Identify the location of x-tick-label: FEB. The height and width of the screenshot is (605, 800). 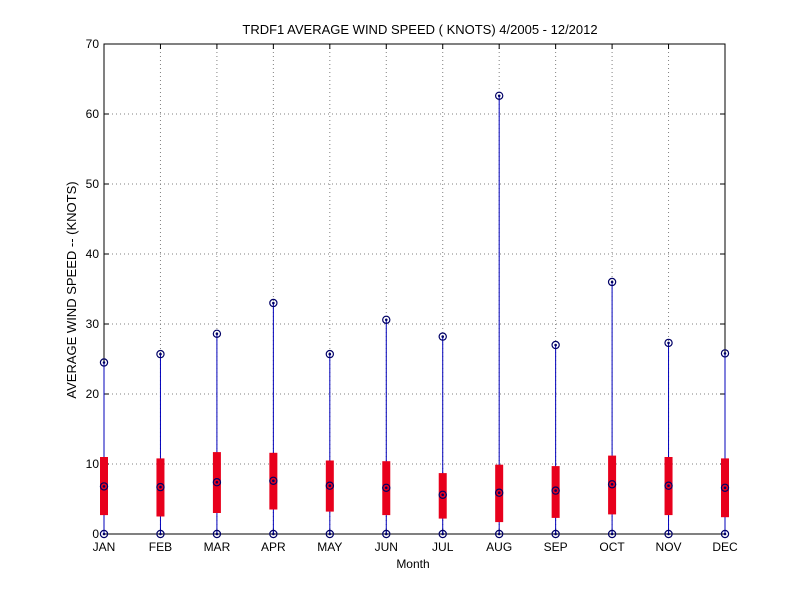
(160, 547).